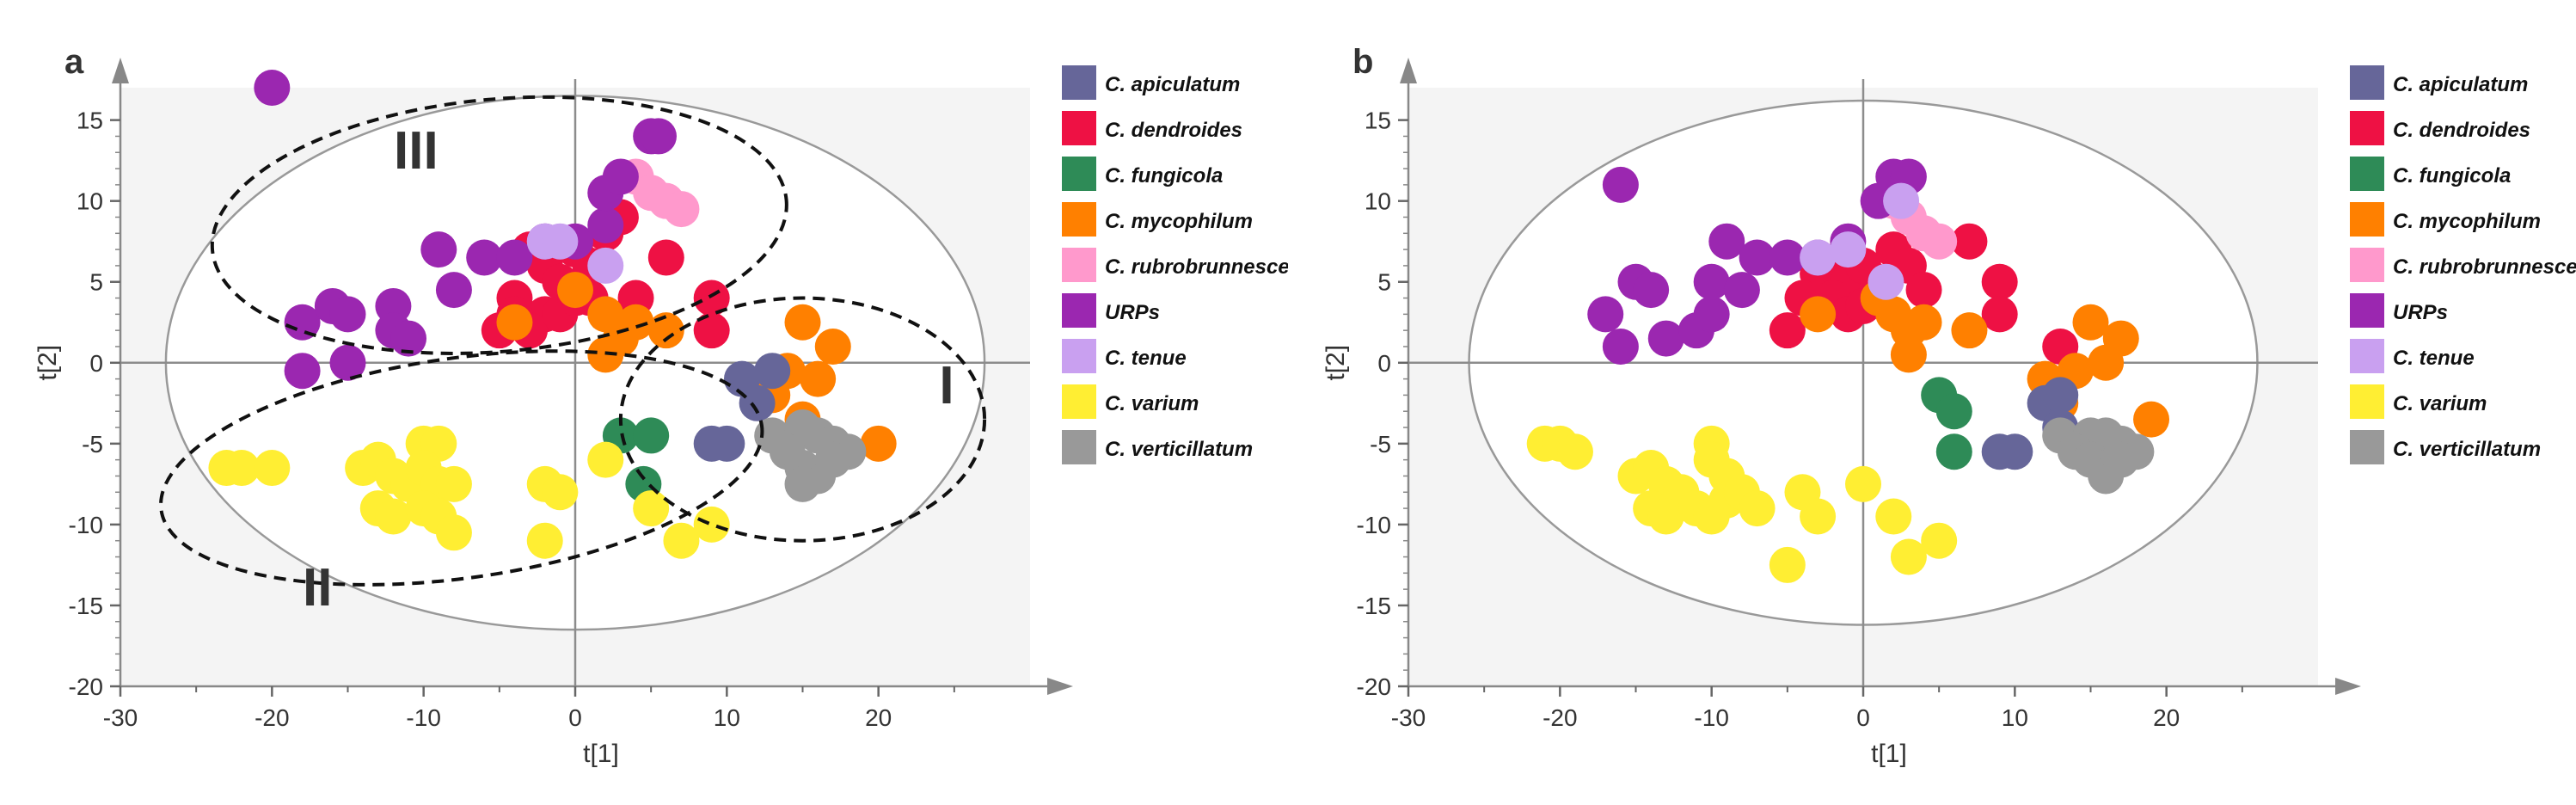 Image resolution: width=2576 pixels, height=805 pixels. Describe the element at coordinates (416, 151) in the screenshot. I see `cluster-label: III` at that location.